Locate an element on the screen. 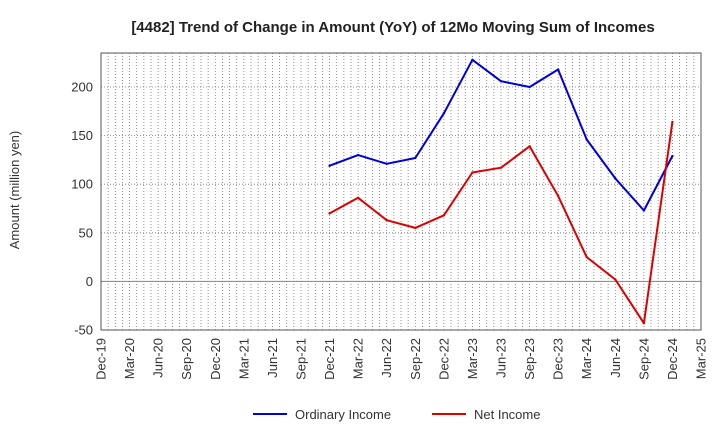 Image resolution: width=720 pixels, height=440 pixels. x-tick-label: Dec-22 is located at coordinates (443, 359).